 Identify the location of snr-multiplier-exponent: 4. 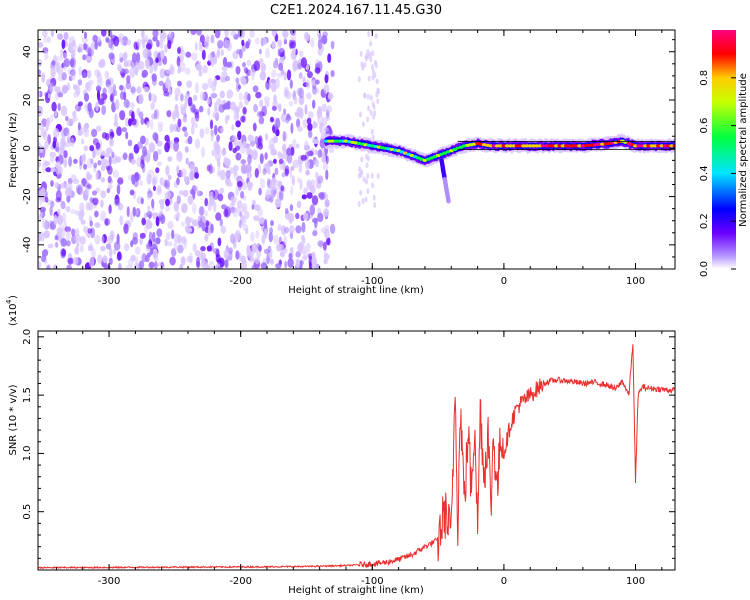
(9, 301).